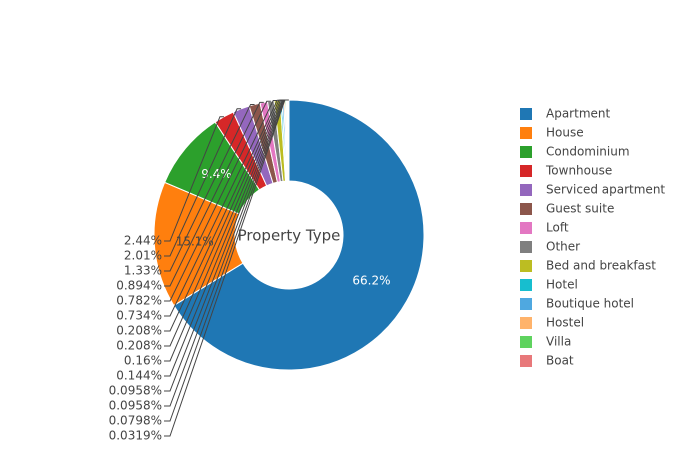 The image size is (700, 450). What do you see at coordinates (143, 361) in the screenshot?
I see `slice-label: 0.16%` at bounding box center [143, 361].